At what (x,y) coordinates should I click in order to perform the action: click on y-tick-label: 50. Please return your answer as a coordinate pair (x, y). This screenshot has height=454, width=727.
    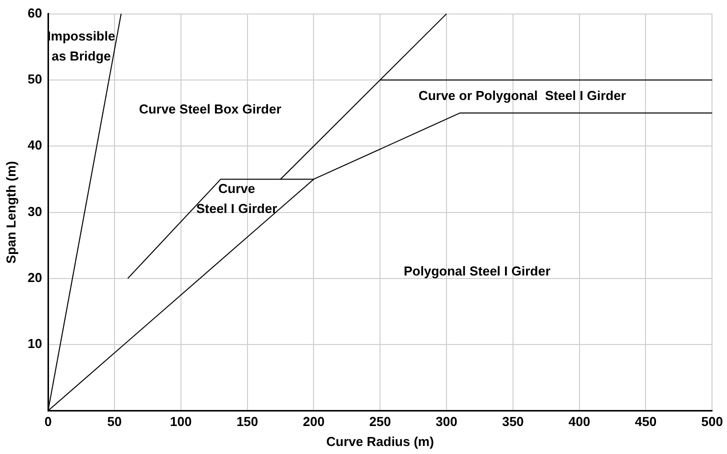
    Looking at the image, I should click on (35, 79).